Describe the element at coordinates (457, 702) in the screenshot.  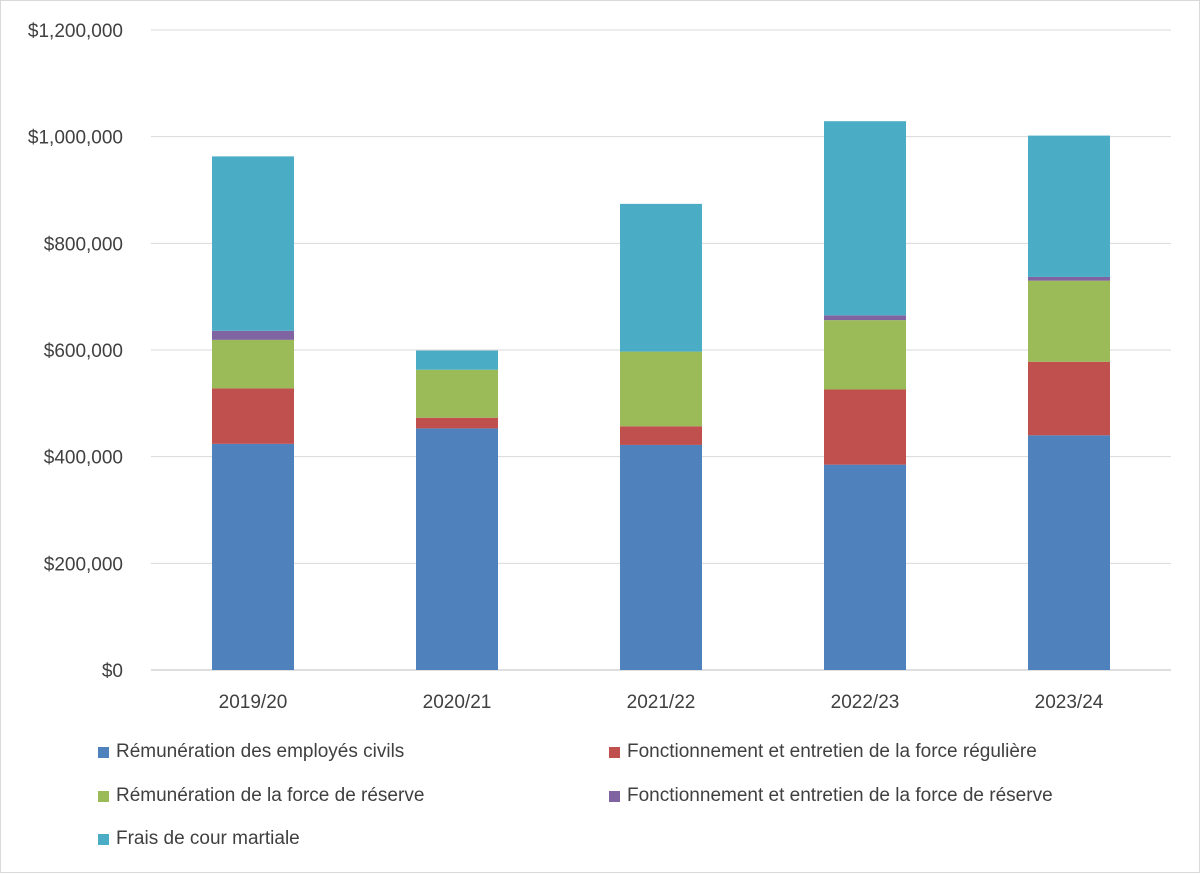
I see `x-tick-label: 2020/21` at that location.